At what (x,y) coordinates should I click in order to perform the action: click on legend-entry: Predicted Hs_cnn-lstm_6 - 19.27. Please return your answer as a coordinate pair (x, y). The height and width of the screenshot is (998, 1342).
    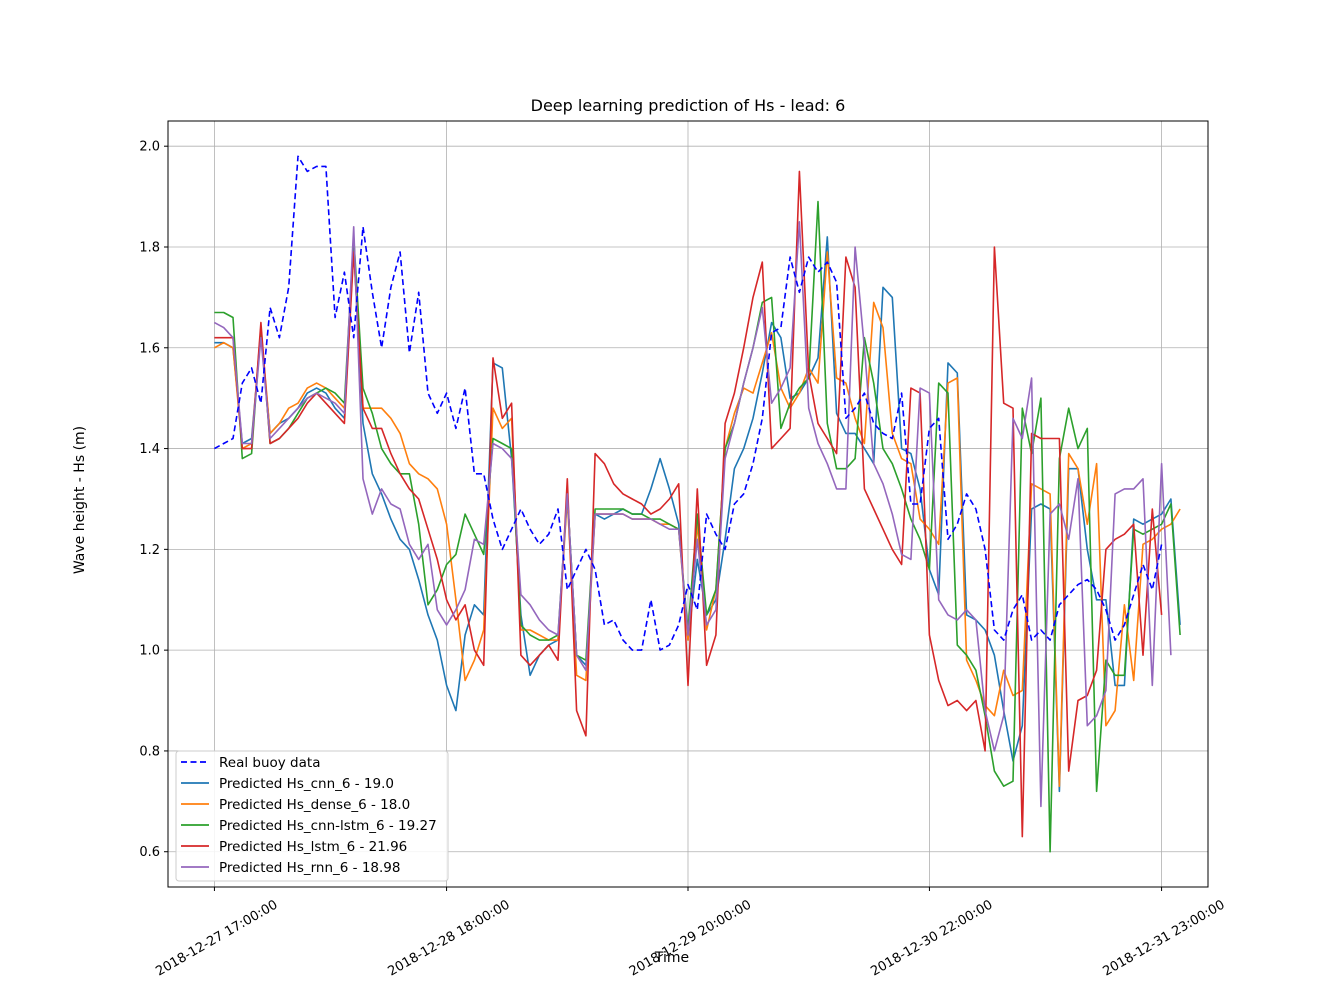
    Looking at the image, I should click on (328, 826).